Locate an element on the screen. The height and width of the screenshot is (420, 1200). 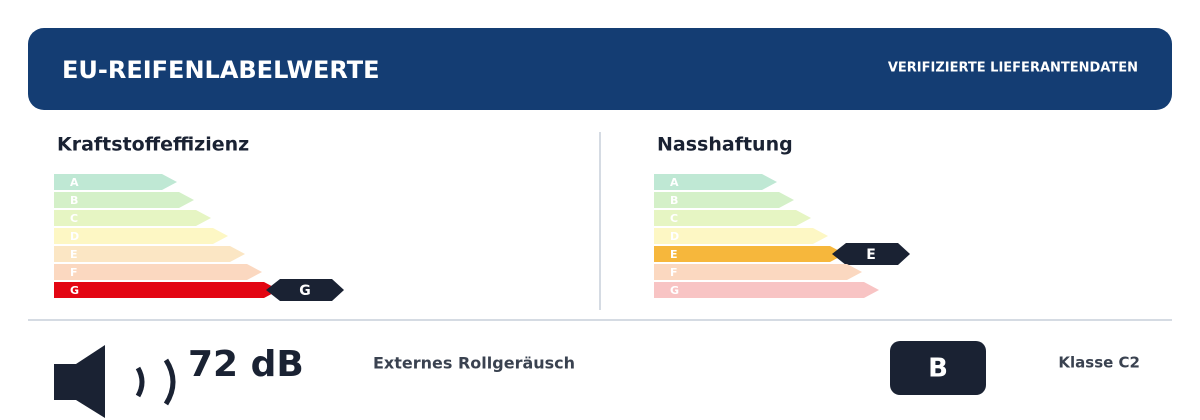
header-subtitle: VERIFIZIERTE LIEFERANTENDATEN is located at coordinates (1013, 68).